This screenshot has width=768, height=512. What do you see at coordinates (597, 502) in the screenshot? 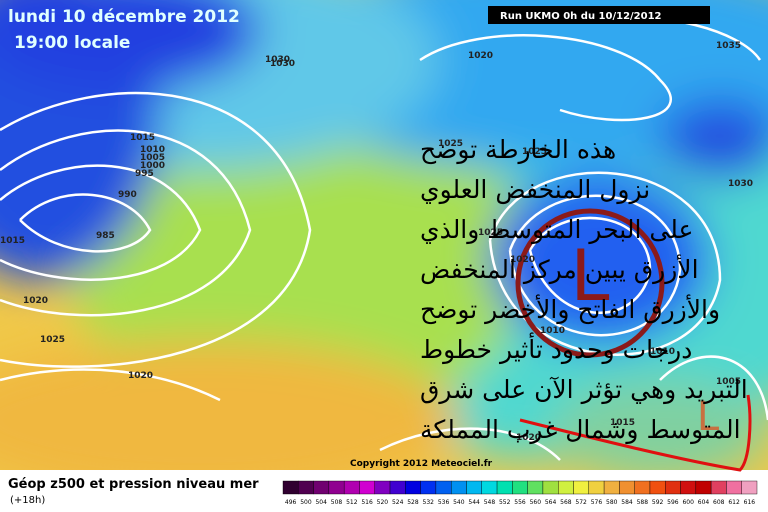
I see `legend-label: 576` at bounding box center [597, 502].